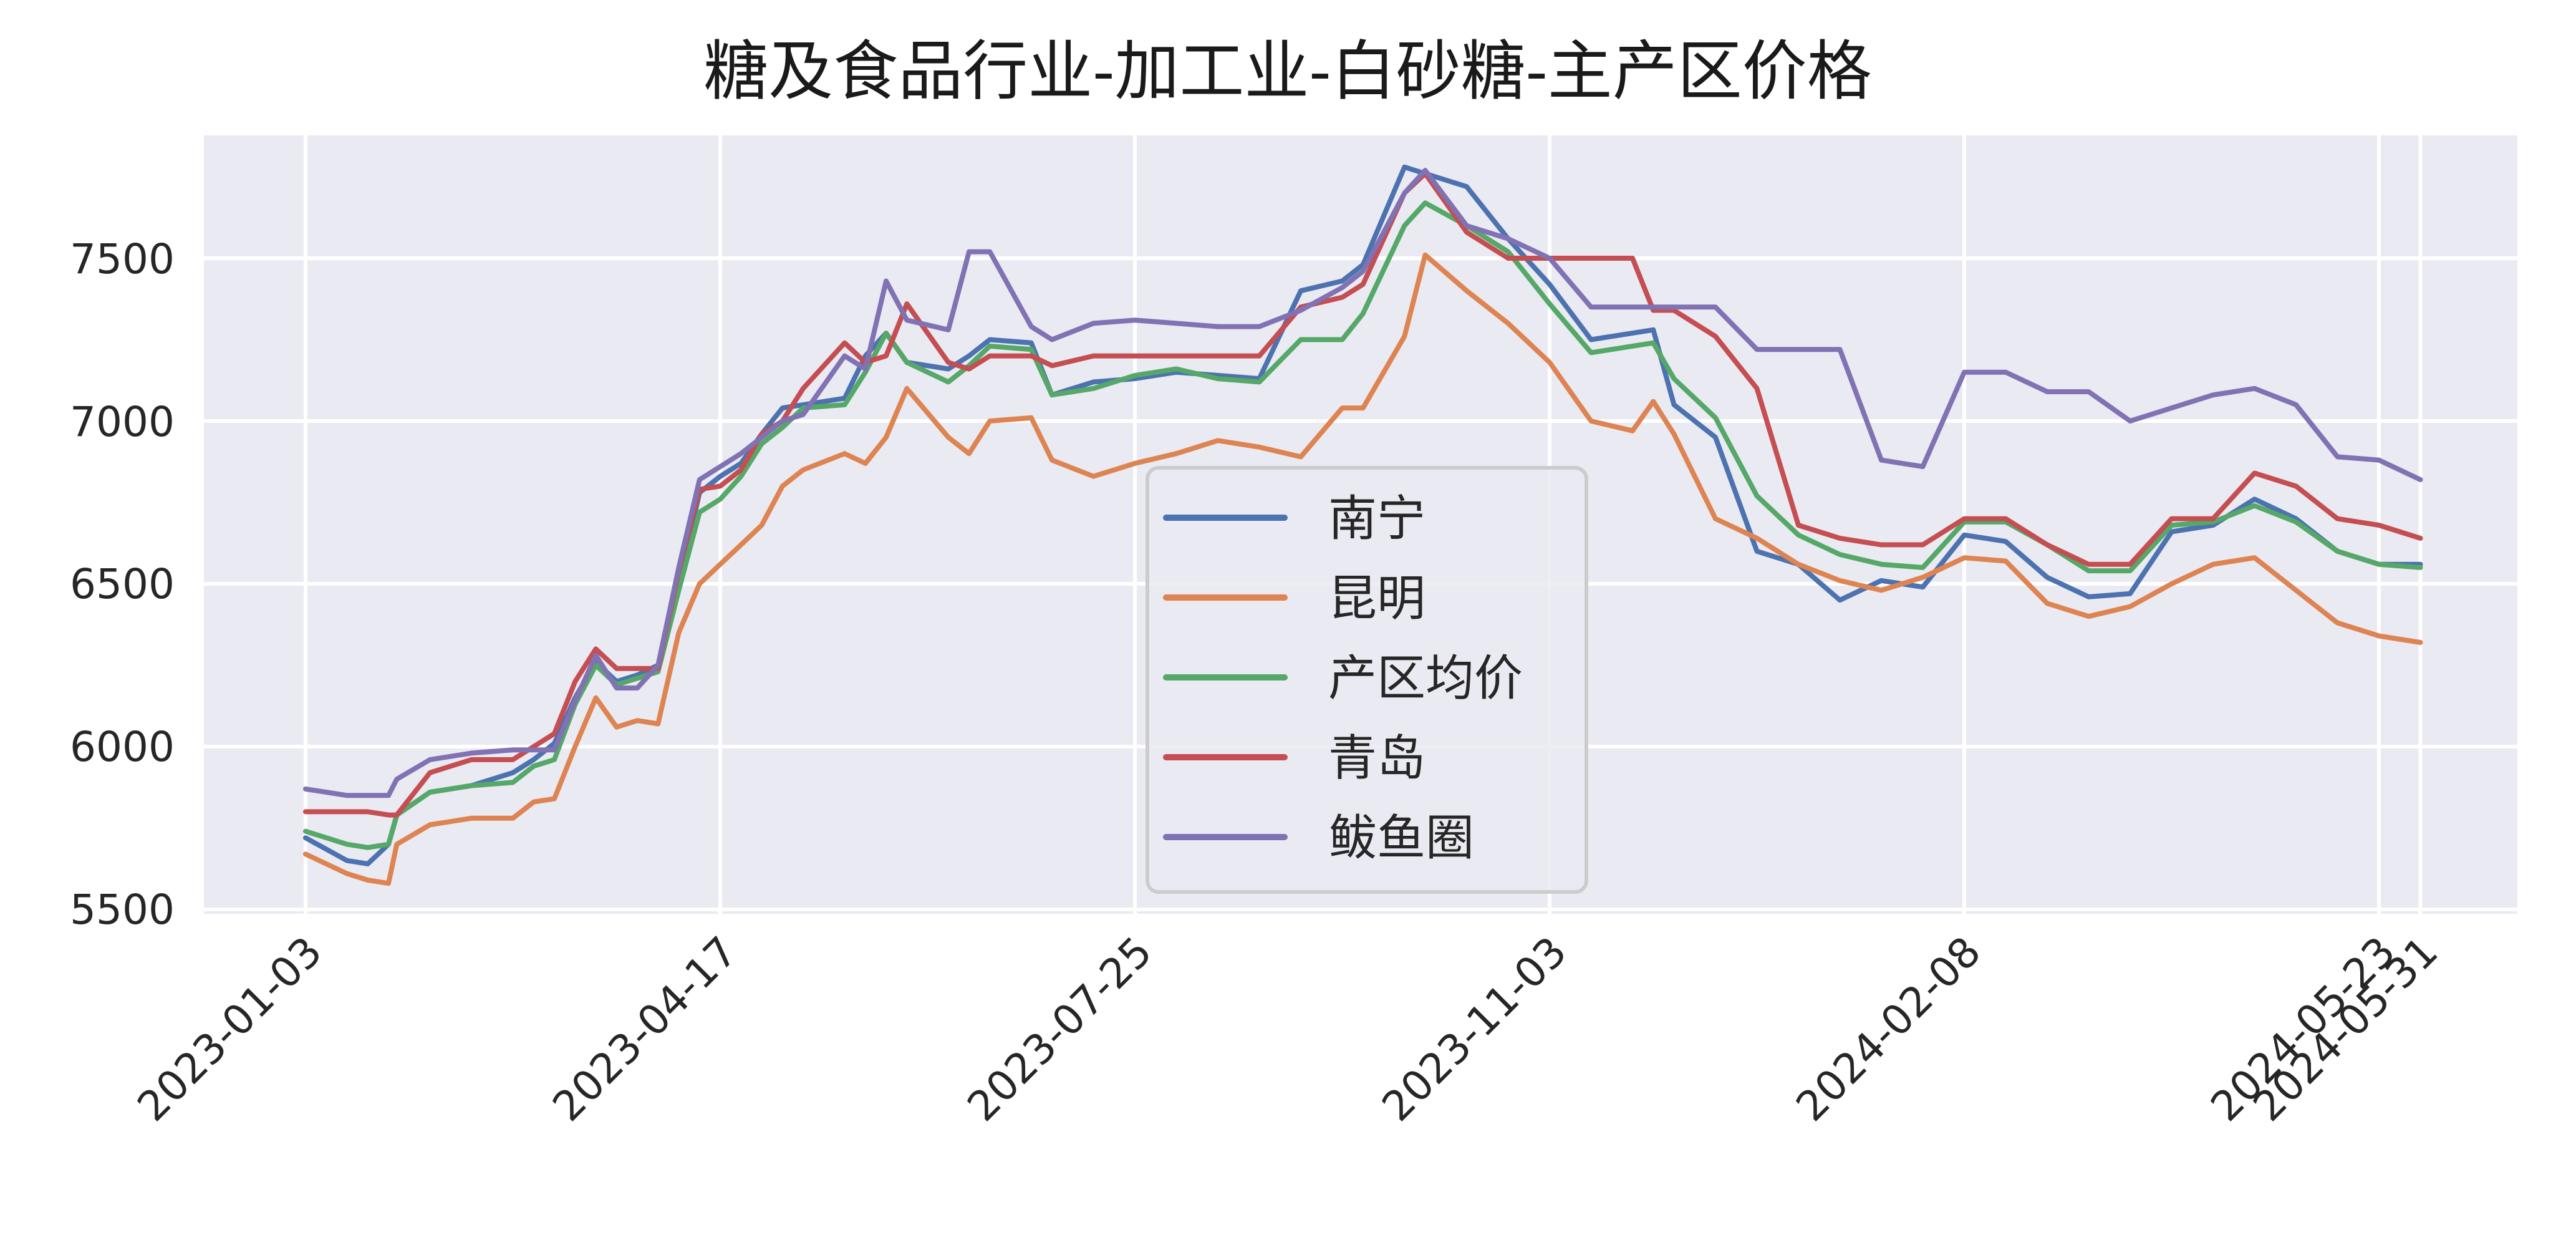 Image resolution: width=2576 pixels, height=1240 pixels. What do you see at coordinates (122, 747) in the screenshot?
I see `y-tick-label: 6000` at bounding box center [122, 747].